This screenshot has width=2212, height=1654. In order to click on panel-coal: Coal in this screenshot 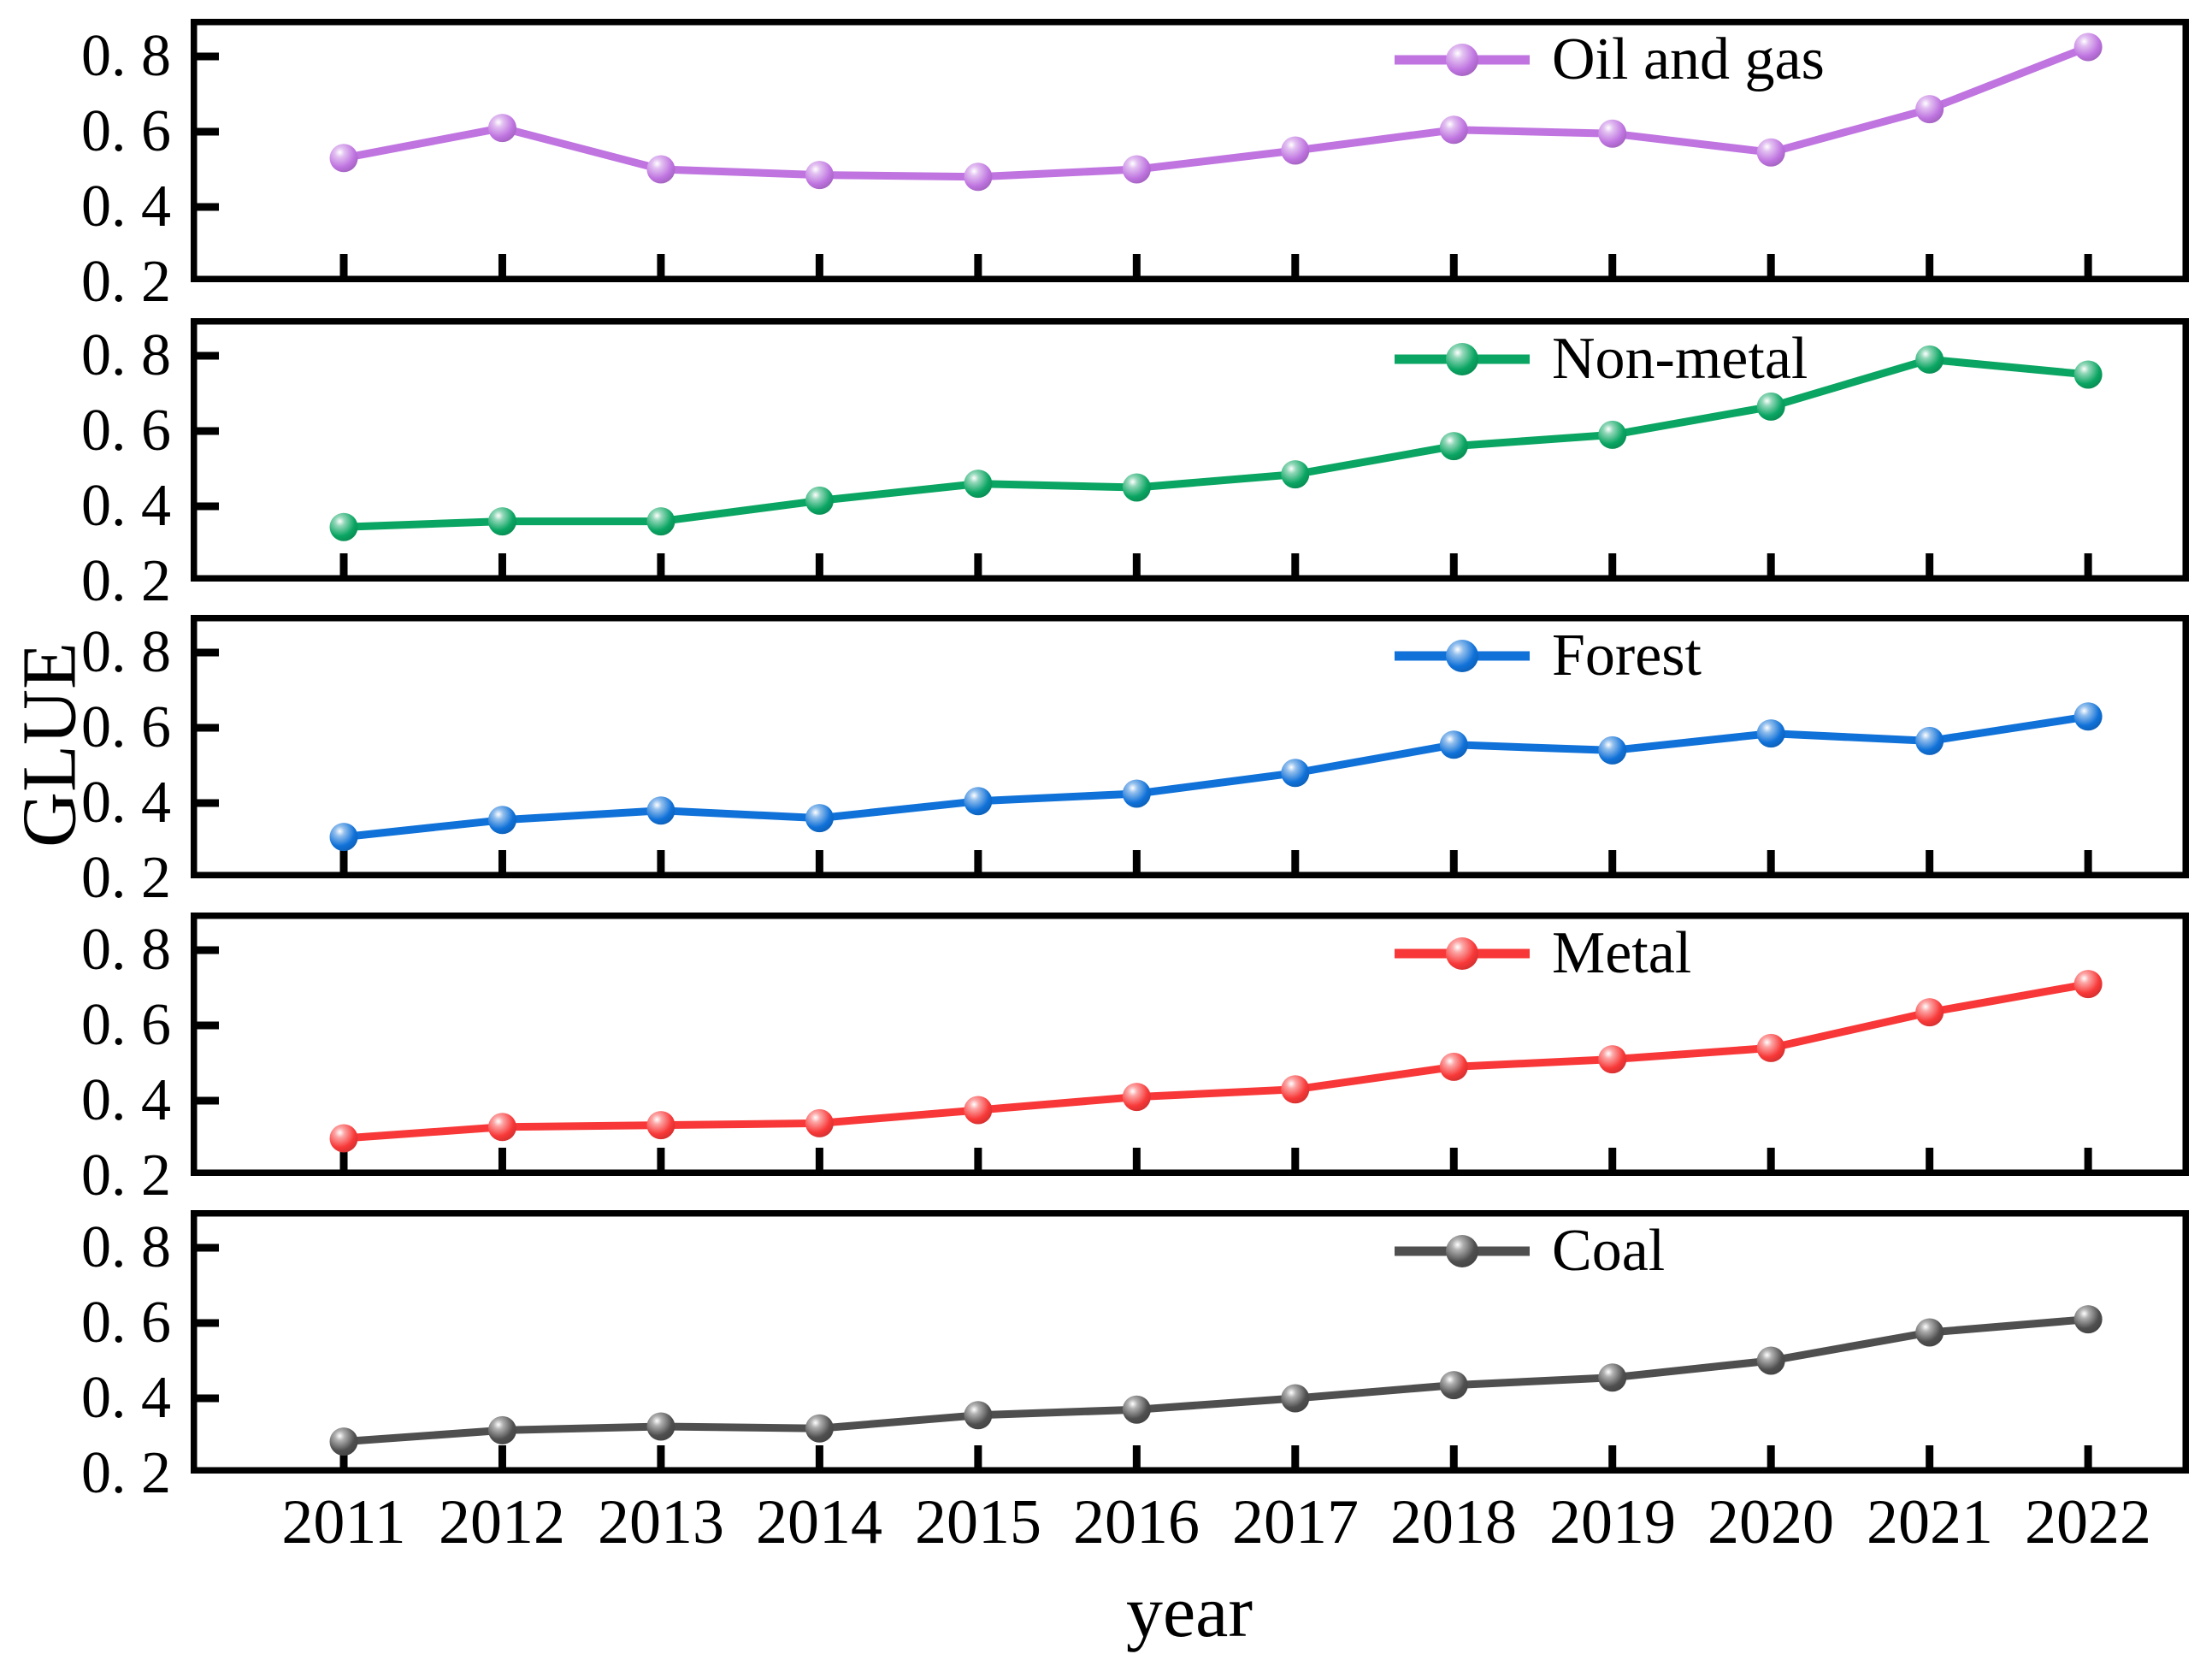, I will do `click(1190, 1342)`.